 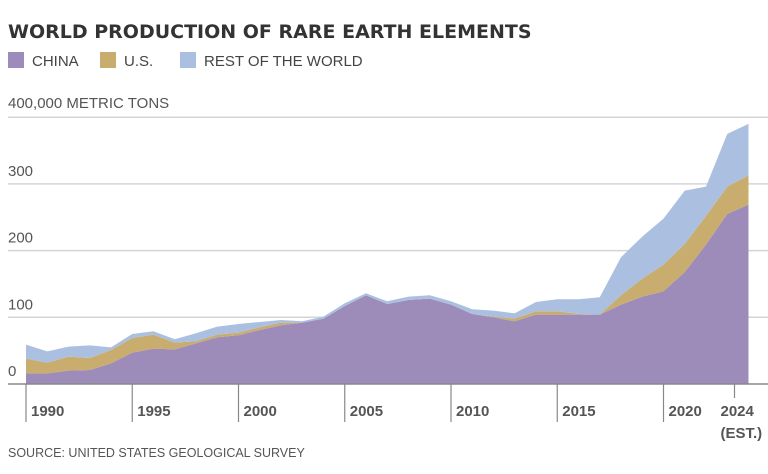 What do you see at coordinates (20, 171) in the screenshot?
I see `y-tick-label: 300` at bounding box center [20, 171].